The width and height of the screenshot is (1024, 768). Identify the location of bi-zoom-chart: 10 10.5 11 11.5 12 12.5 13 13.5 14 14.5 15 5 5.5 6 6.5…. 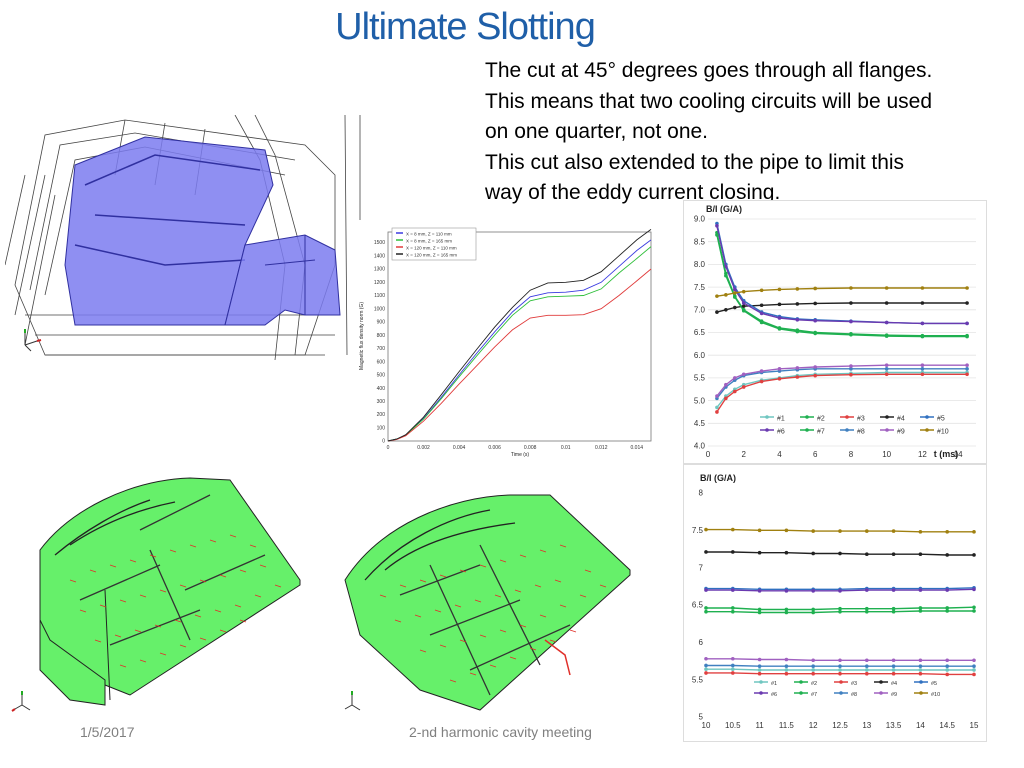
(835, 603).